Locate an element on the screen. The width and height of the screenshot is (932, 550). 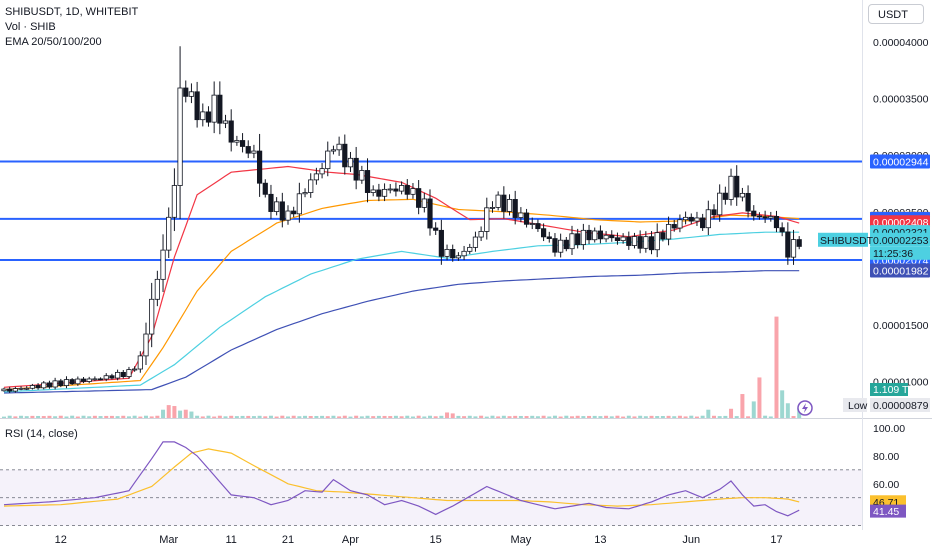
price-label-text: 0.00002944 is located at coordinates (901, 163).